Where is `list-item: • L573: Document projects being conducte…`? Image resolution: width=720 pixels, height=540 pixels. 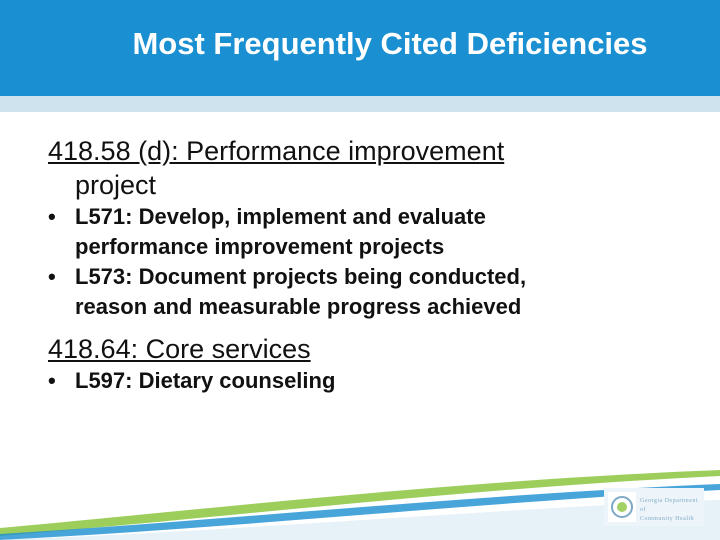
list-item: • L573: Document projects being conducte… is located at coordinates (287, 291).